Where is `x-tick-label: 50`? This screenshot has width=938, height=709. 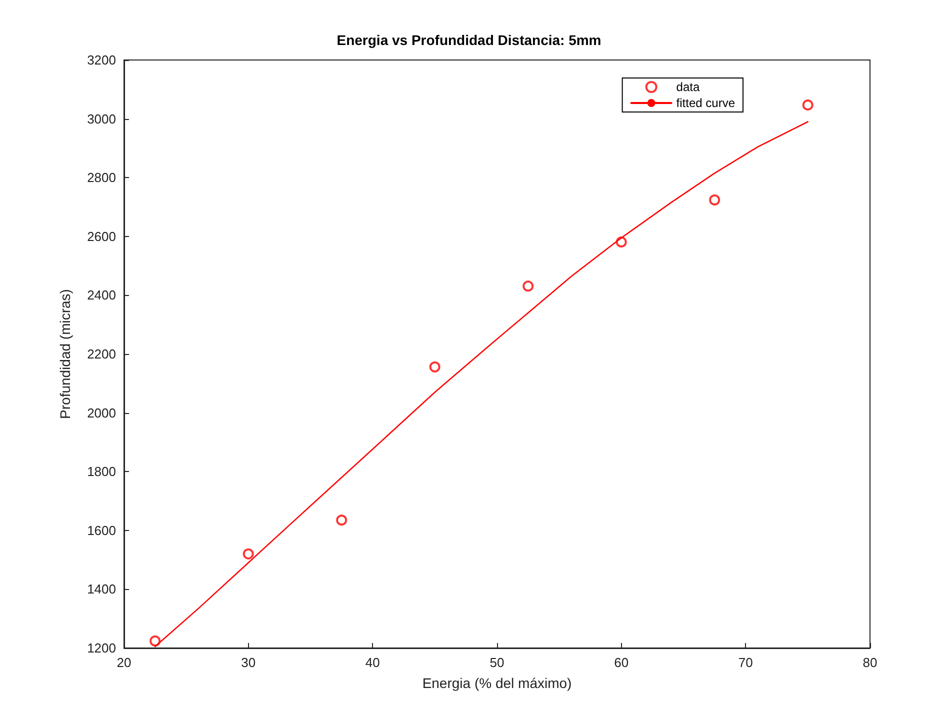
x-tick-label: 50 is located at coordinates (497, 662).